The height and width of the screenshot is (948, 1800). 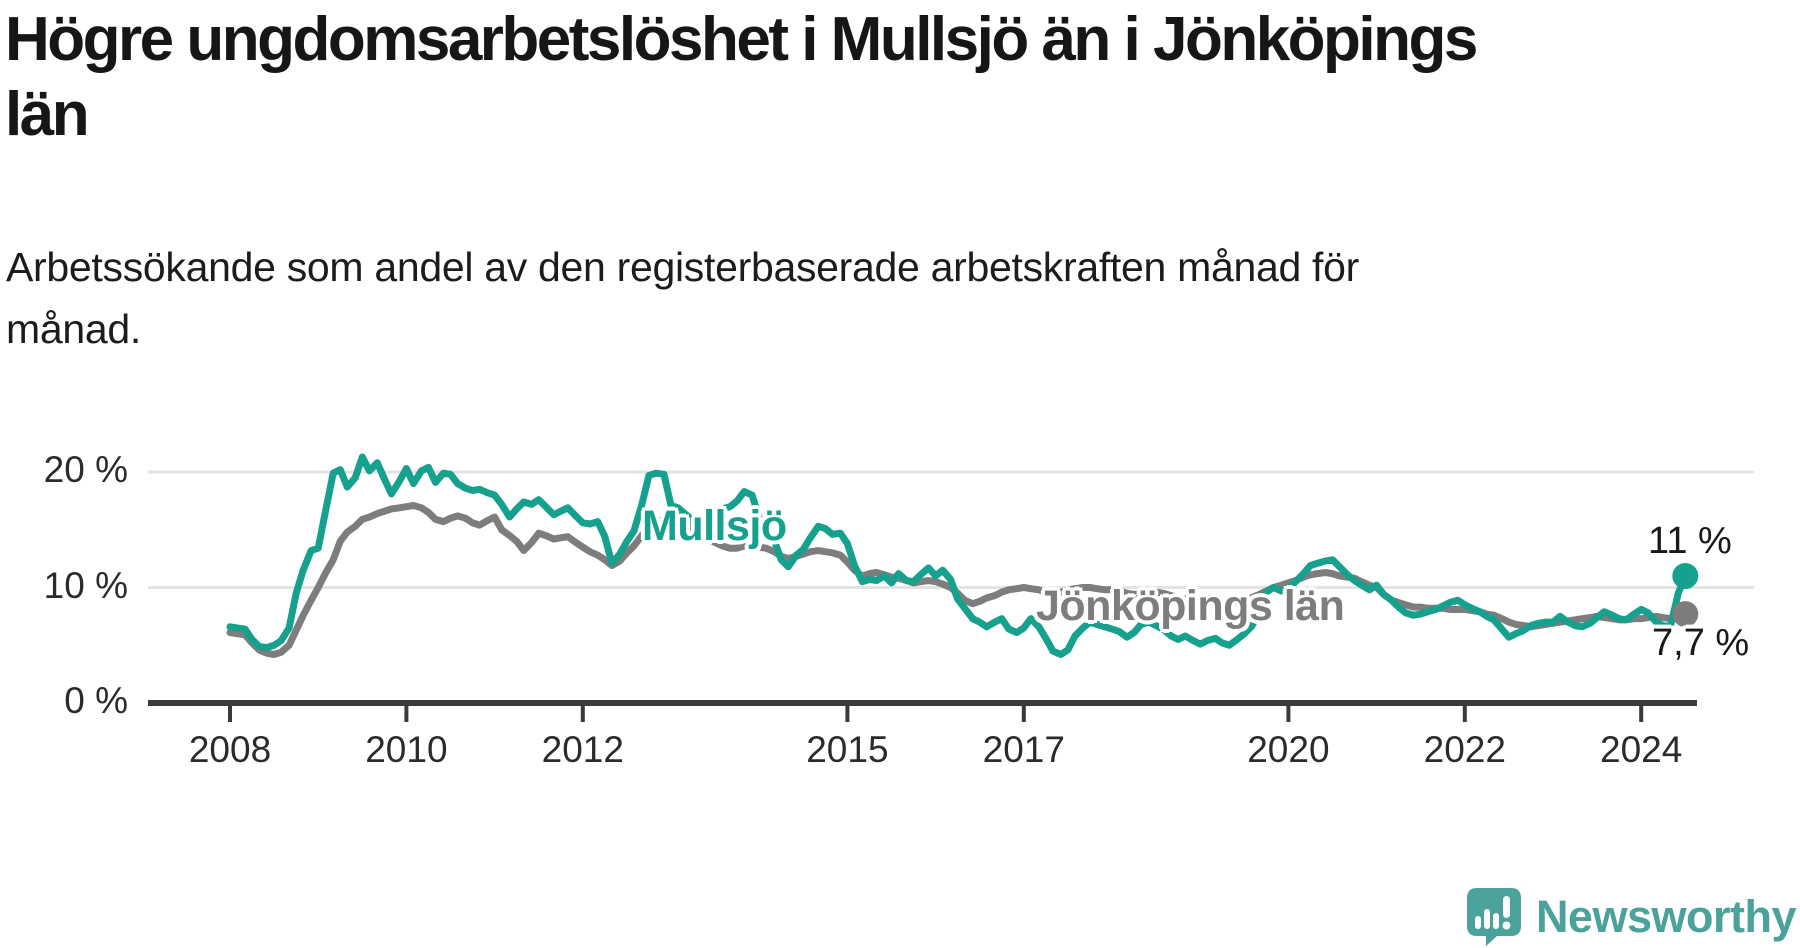 I want to click on x-tick-label: 2012, so click(x=582, y=749).